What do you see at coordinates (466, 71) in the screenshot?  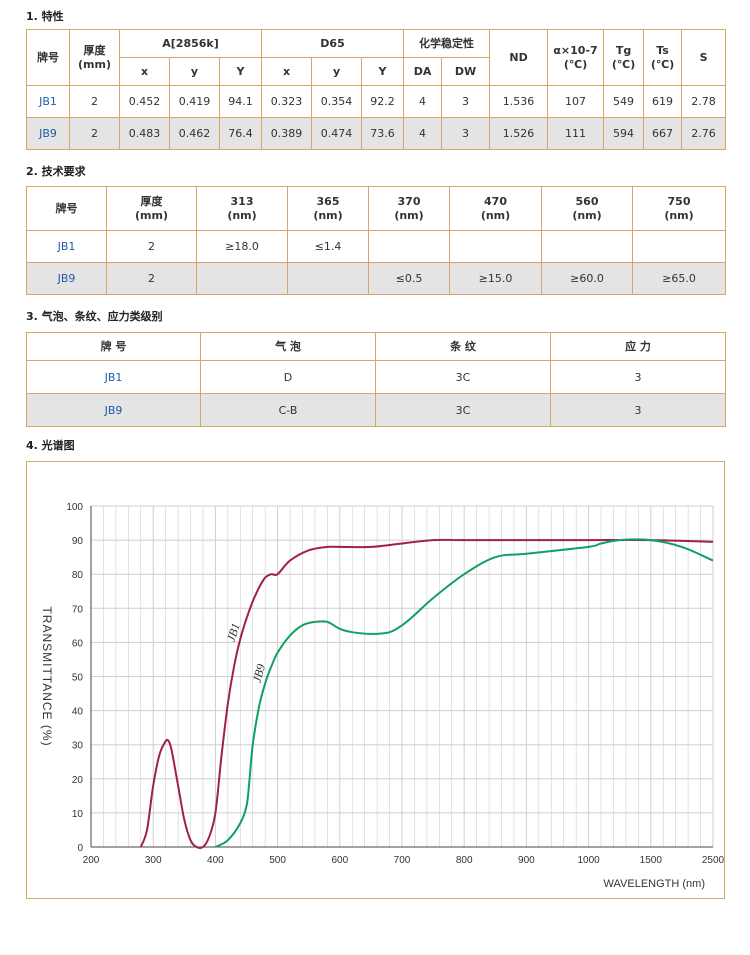 I see `th-sub: DW` at bounding box center [466, 71].